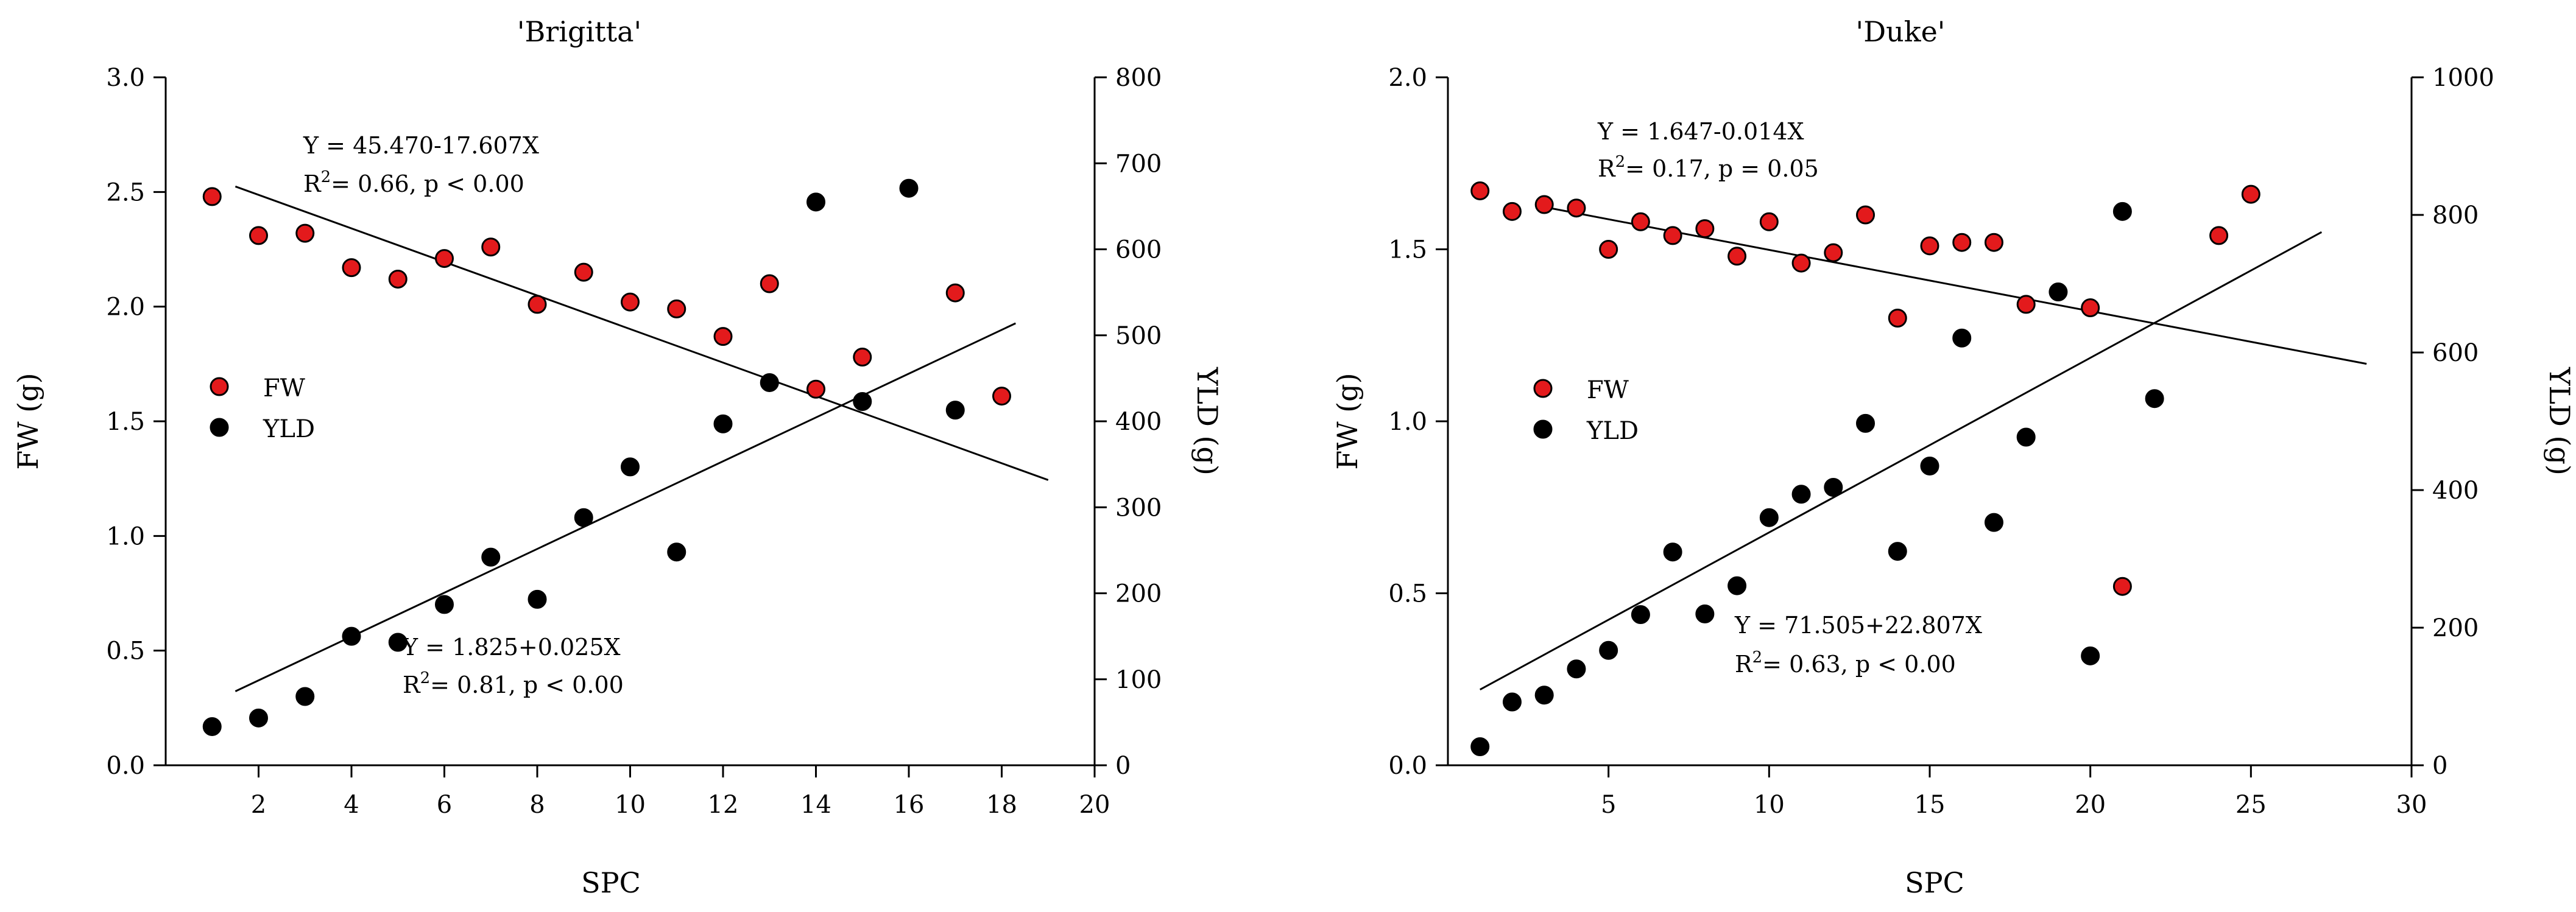 The image size is (2576, 912). I want to click on x-axis-ticks: 2 4 6 8 10 12 14 16 18 20, so click(680, 792).